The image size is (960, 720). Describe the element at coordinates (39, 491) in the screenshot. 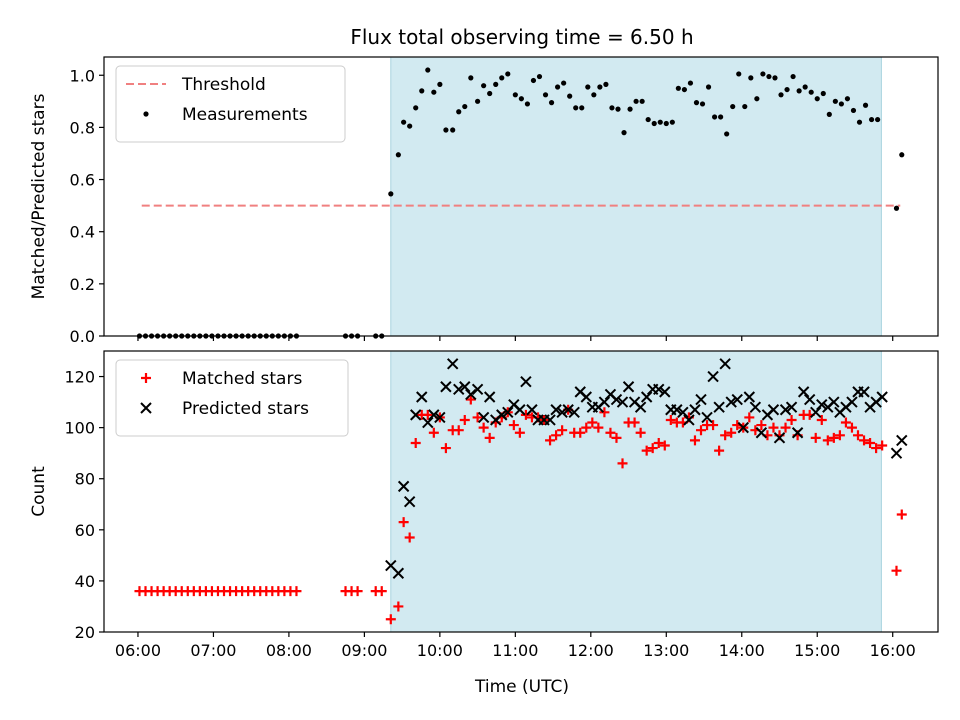

I see `y-axis-title: Count` at that location.